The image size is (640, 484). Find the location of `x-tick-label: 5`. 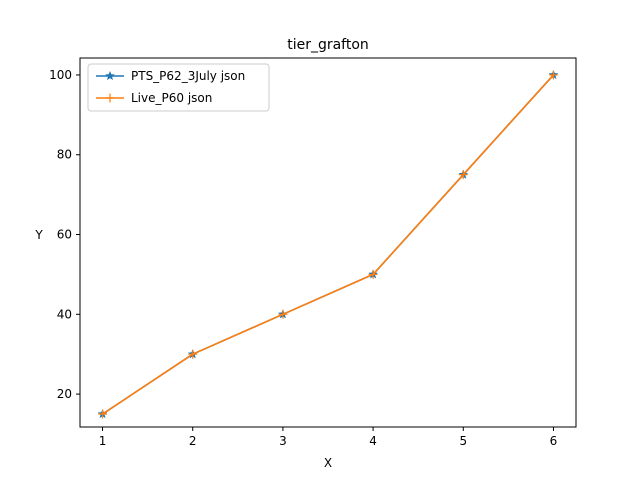

x-tick-label: 5 is located at coordinates (463, 441).